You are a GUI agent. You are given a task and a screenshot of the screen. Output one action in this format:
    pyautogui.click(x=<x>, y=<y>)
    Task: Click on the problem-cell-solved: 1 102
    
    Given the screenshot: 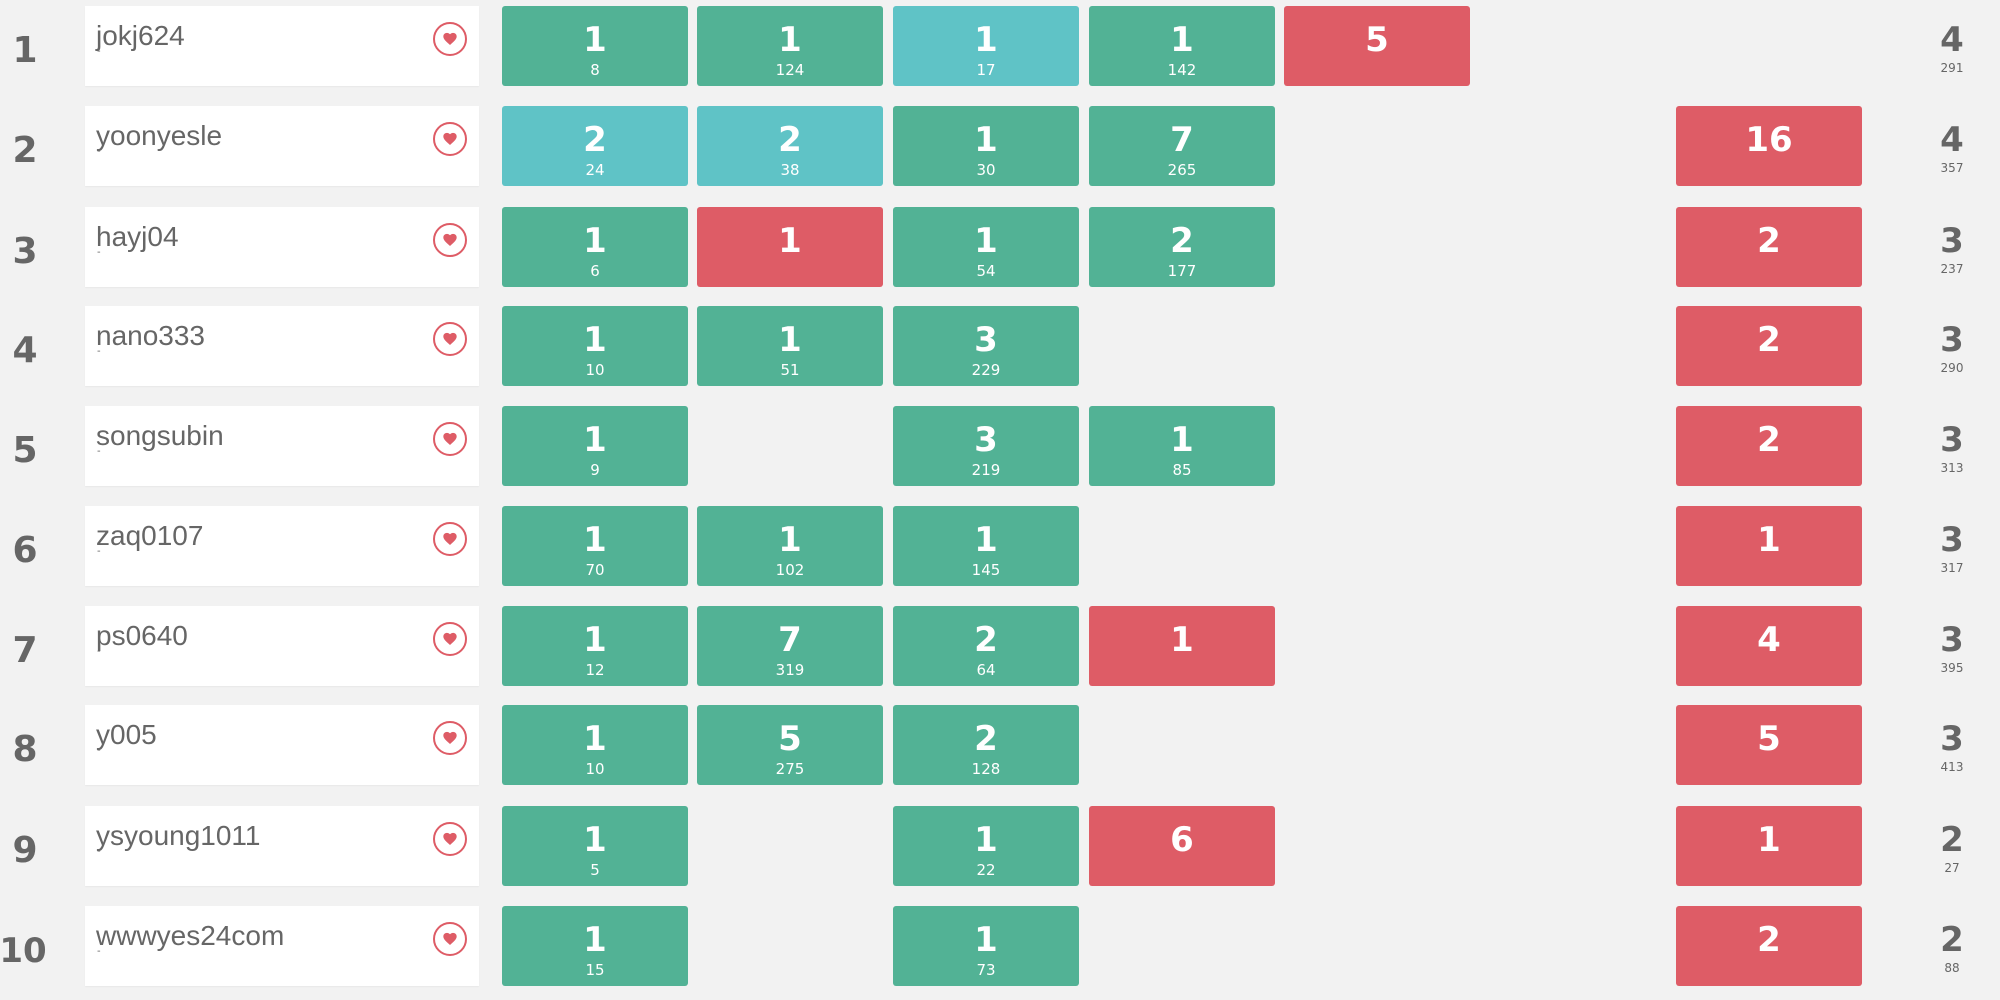 What is the action you would take?
    pyautogui.click(x=790, y=546)
    